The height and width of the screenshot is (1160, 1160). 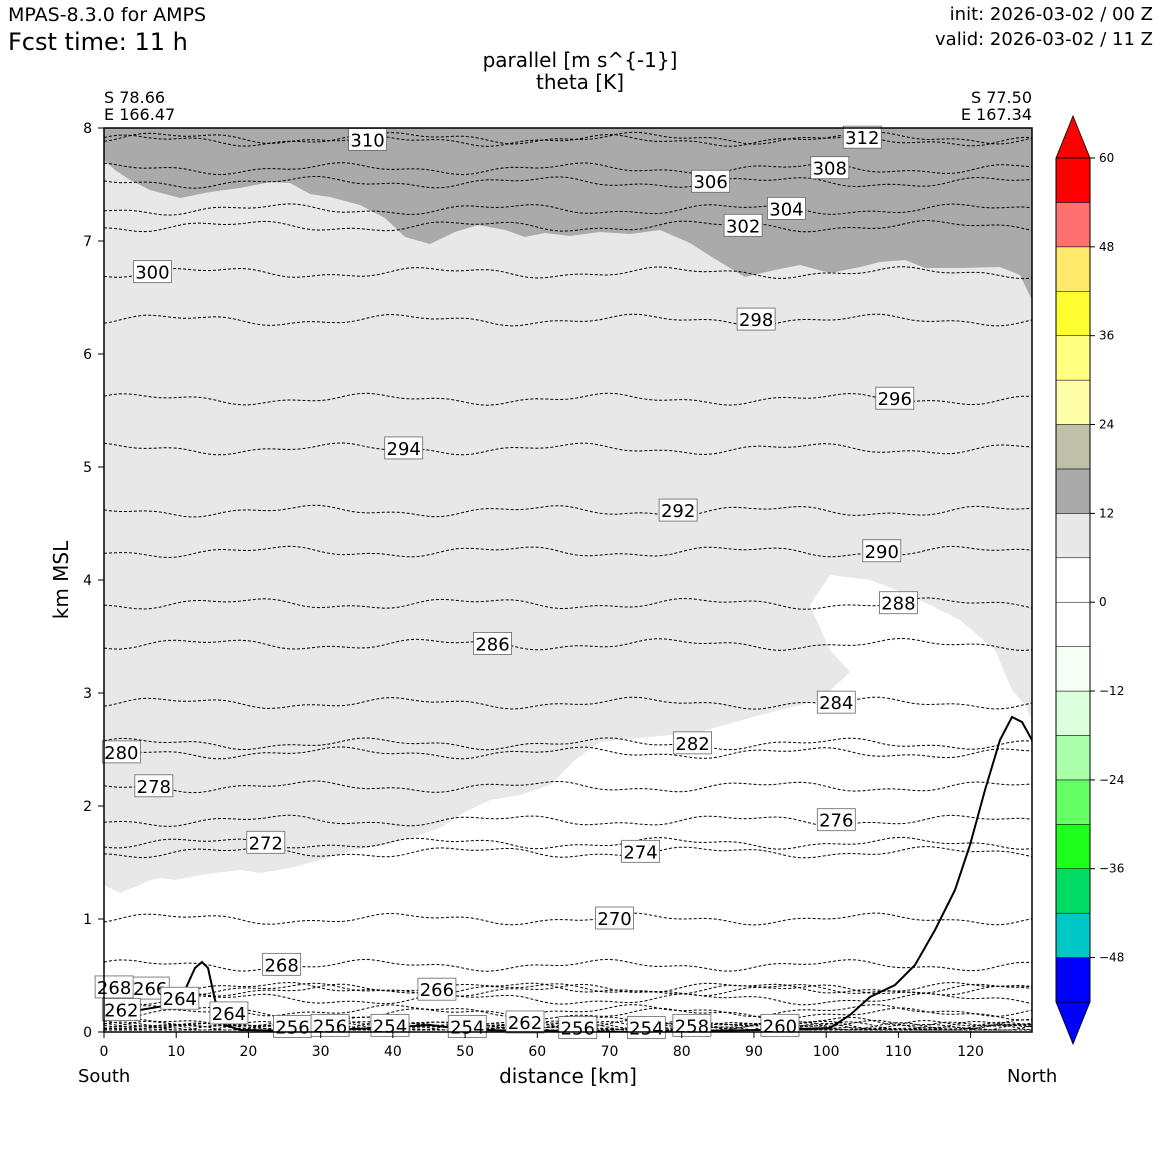 I want to click on contour-label: 258, so click(x=692, y=1025).